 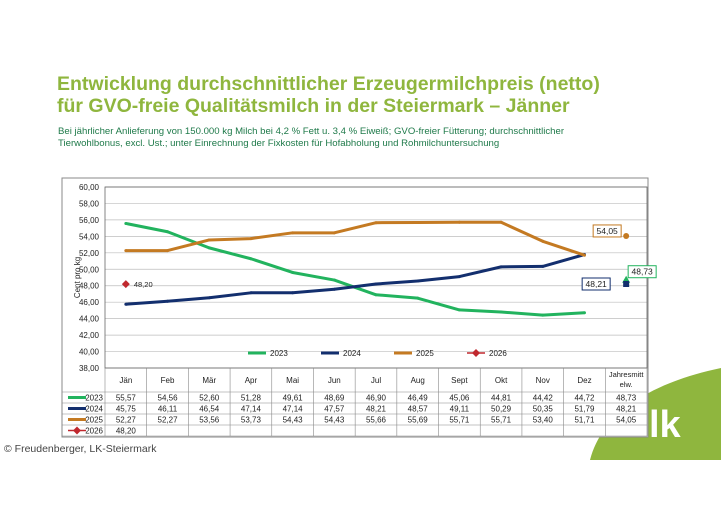 I want to click on y-tick-label: 54,00, so click(x=89, y=236).